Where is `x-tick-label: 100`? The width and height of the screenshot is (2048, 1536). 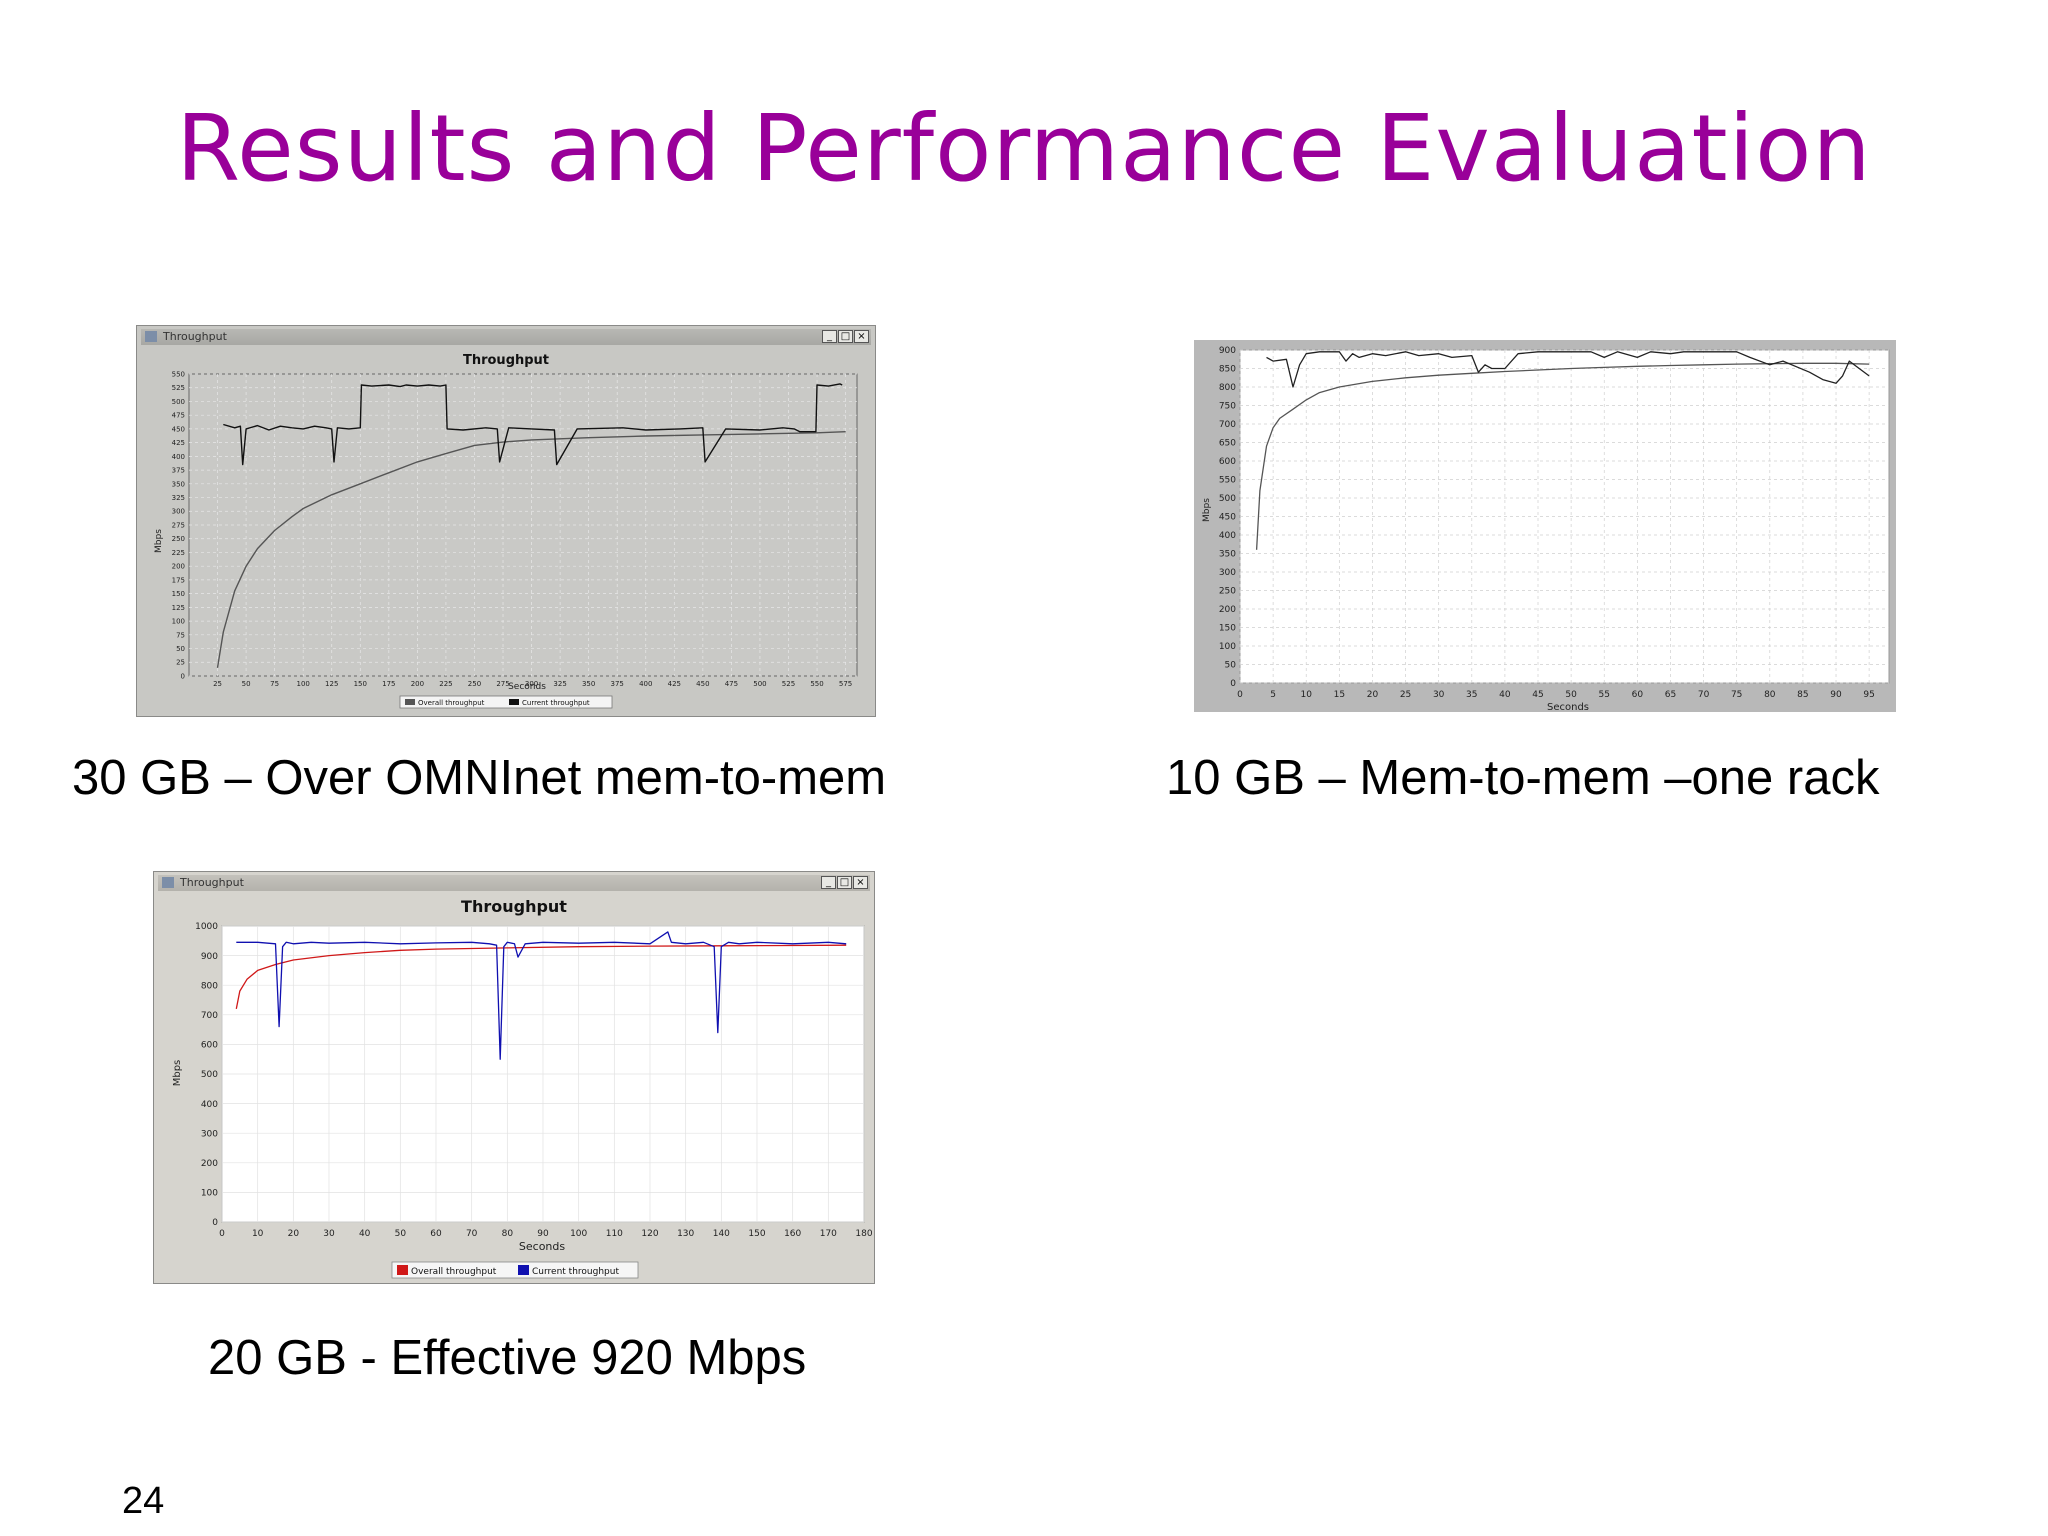 x-tick-label: 100 is located at coordinates (303, 684).